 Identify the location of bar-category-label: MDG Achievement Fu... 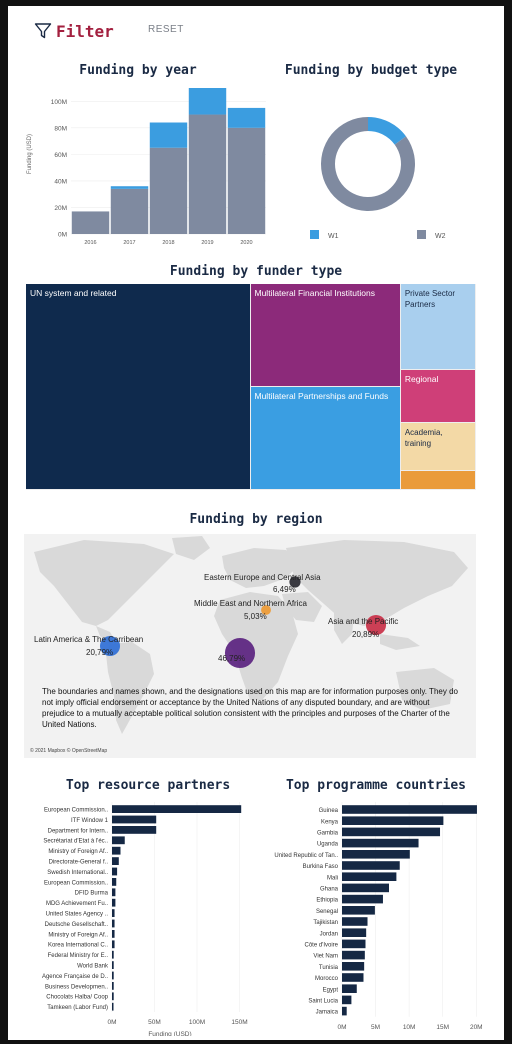
(77, 904).